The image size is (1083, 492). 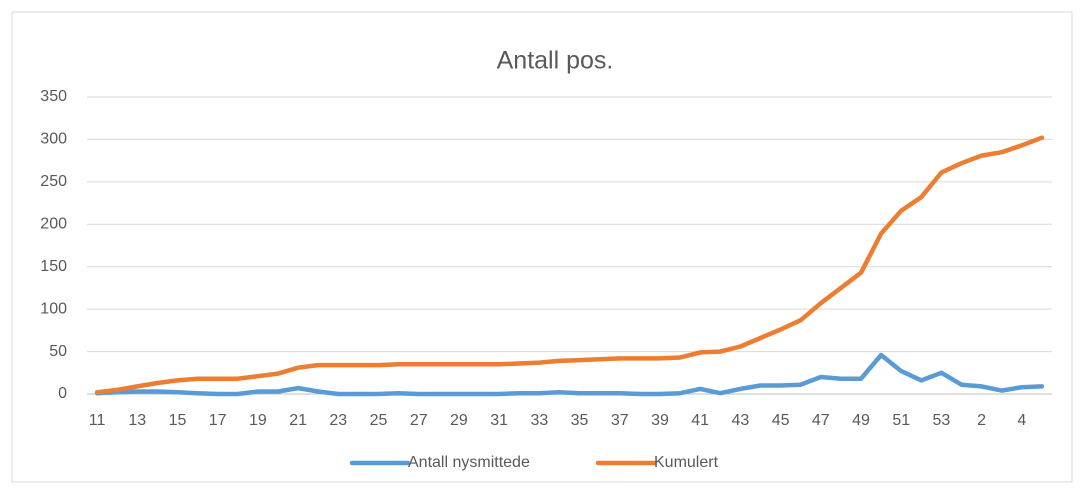 What do you see at coordinates (178, 420) in the screenshot?
I see `x-tick-label: 15` at bounding box center [178, 420].